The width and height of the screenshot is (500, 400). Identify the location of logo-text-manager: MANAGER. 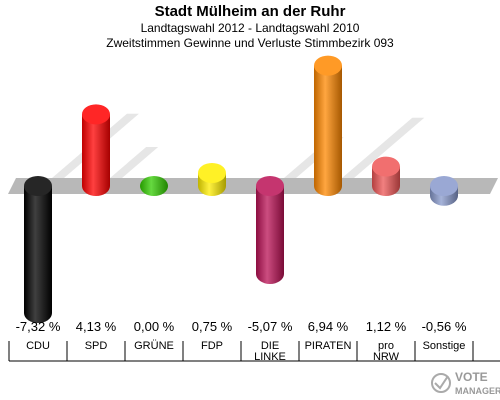
(477, 391).